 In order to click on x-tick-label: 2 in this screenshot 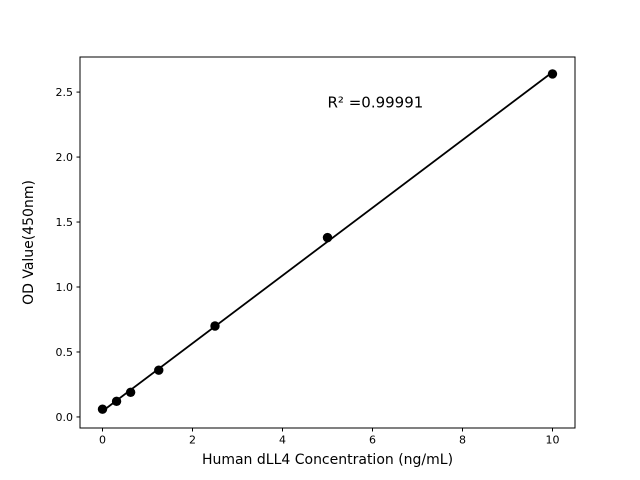, I will do `click(192, 440)`.